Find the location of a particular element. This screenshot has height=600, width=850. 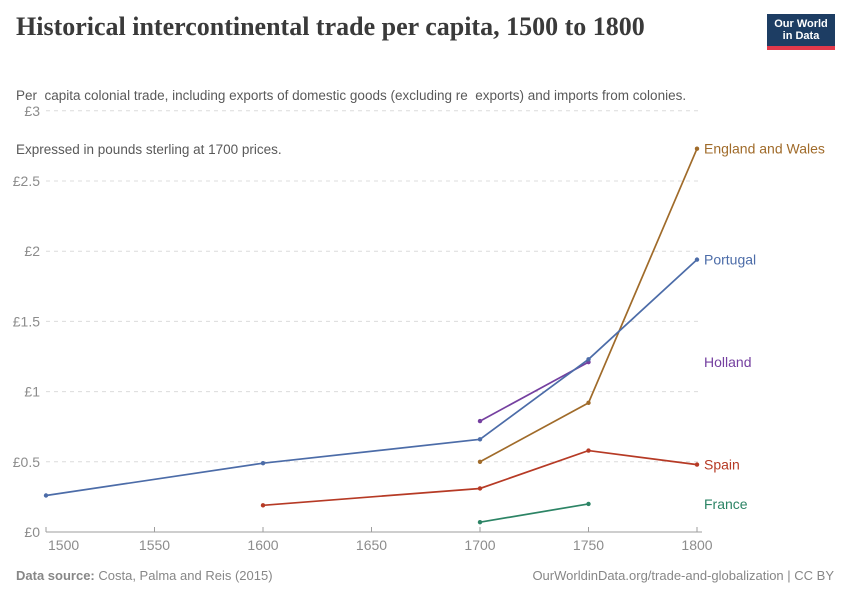

series-label-portugal: Portugal is located at coordinates (730, 260).